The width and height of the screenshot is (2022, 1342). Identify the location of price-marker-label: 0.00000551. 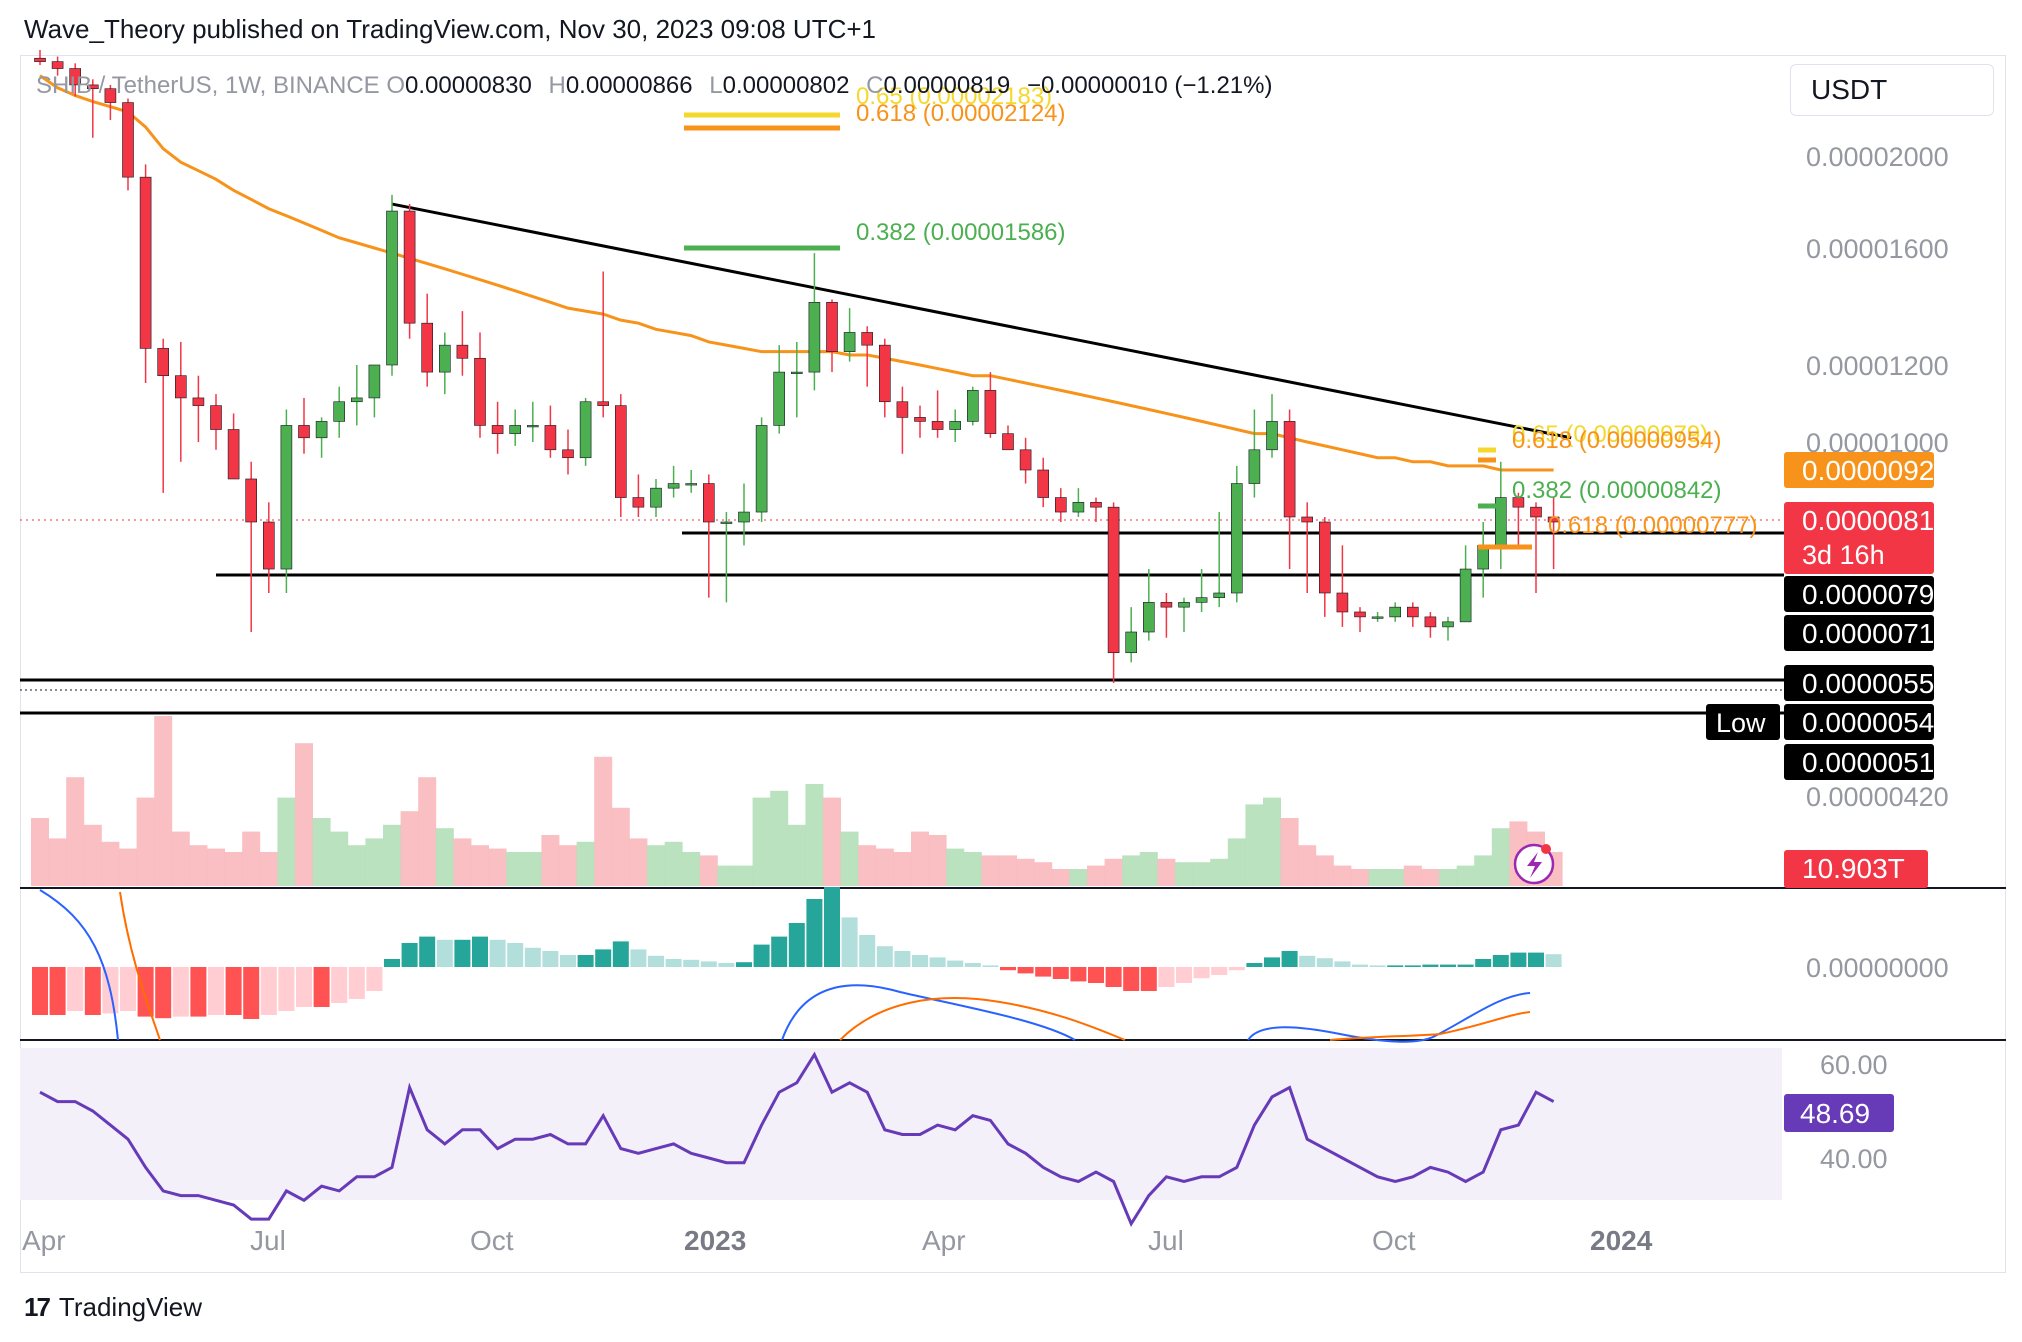
(1876, 683).